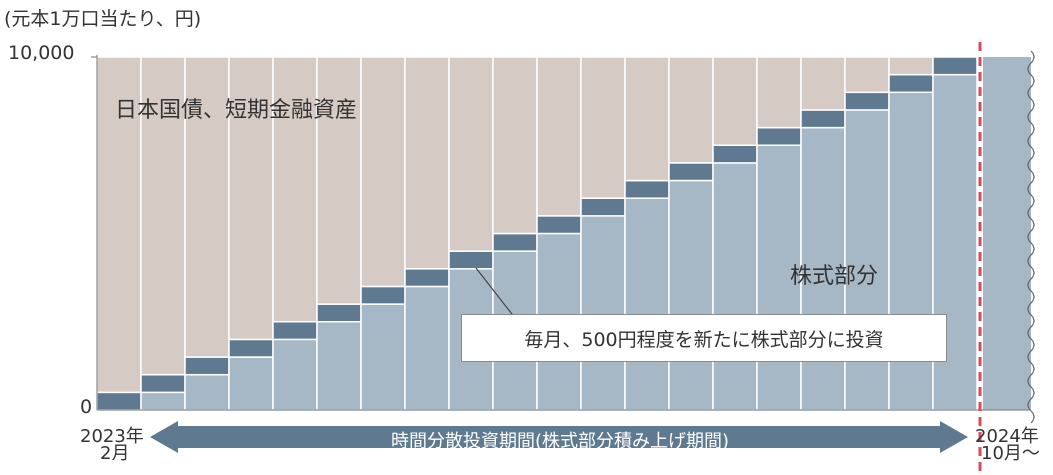  I want to click on equity-label: 株式部分, so click(834, 276).